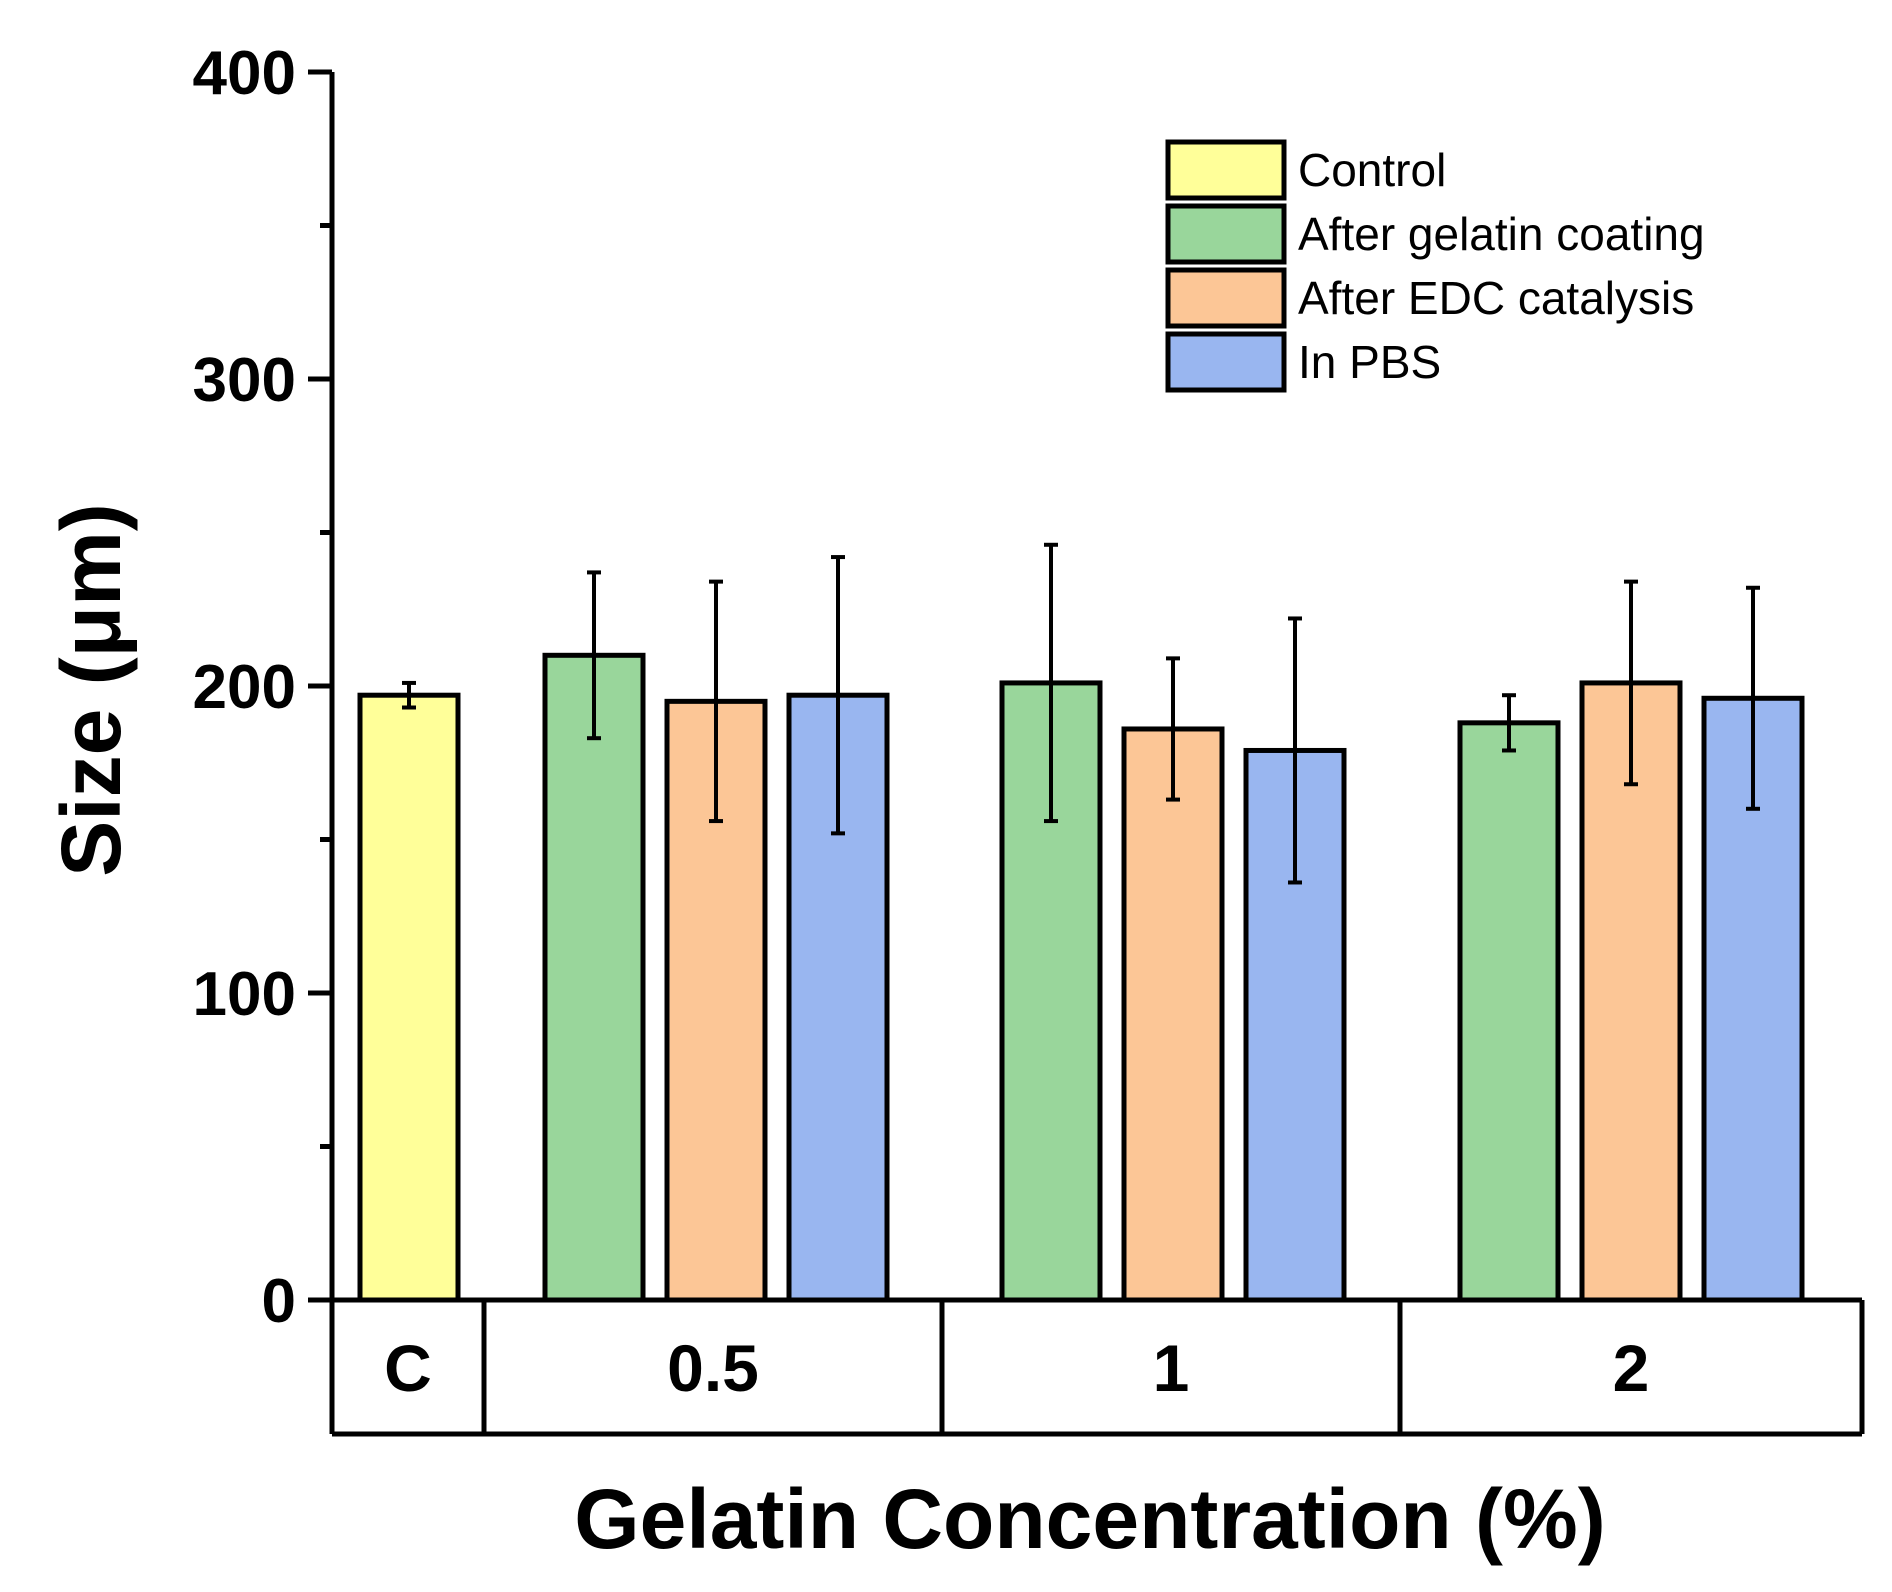 Image resolution: width=1892 pixels, height=1592 pixels. What do you see at coordinates (716, 701) in the screenshot?
I see `error-bar-after-edc-catalysis-0.5` at bounding box center [716, 701].